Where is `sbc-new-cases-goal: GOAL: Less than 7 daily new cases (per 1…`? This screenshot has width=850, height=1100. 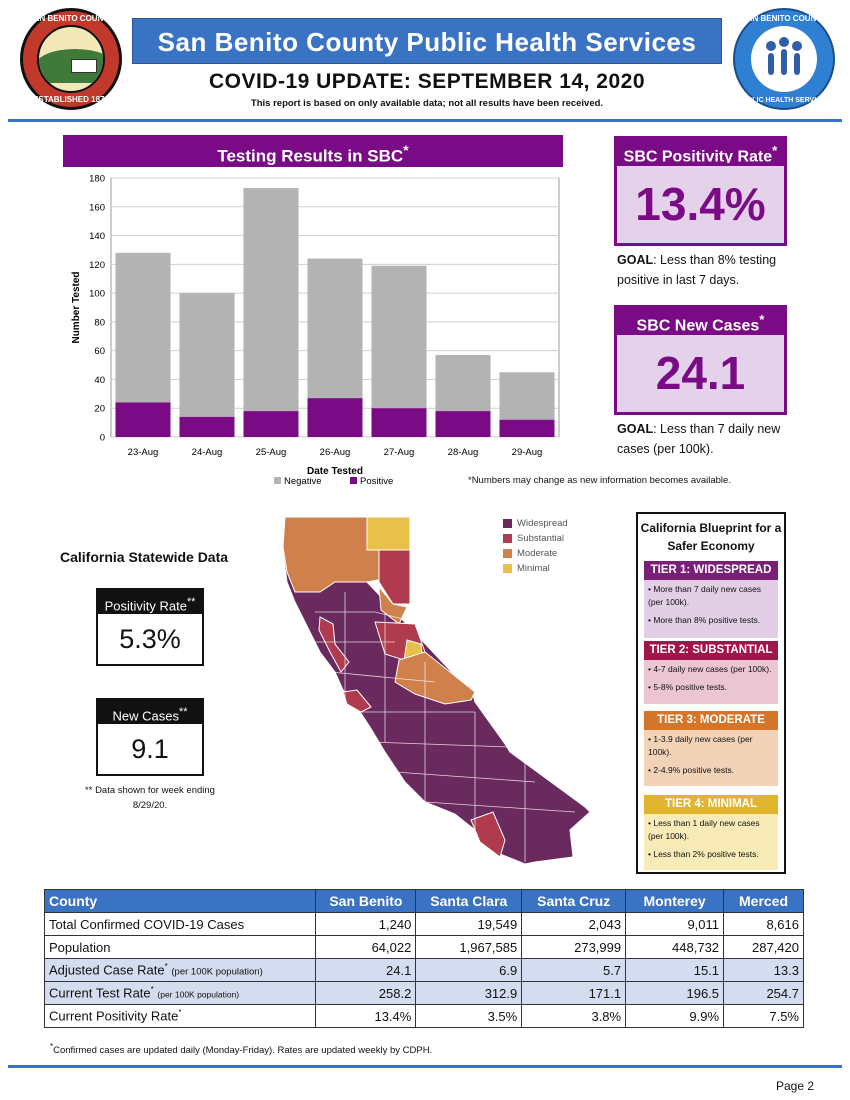 sbc-new-cases-goal: GOAL: Less than 7 daily new cases (per 1… is located at coordinates (699, 439).